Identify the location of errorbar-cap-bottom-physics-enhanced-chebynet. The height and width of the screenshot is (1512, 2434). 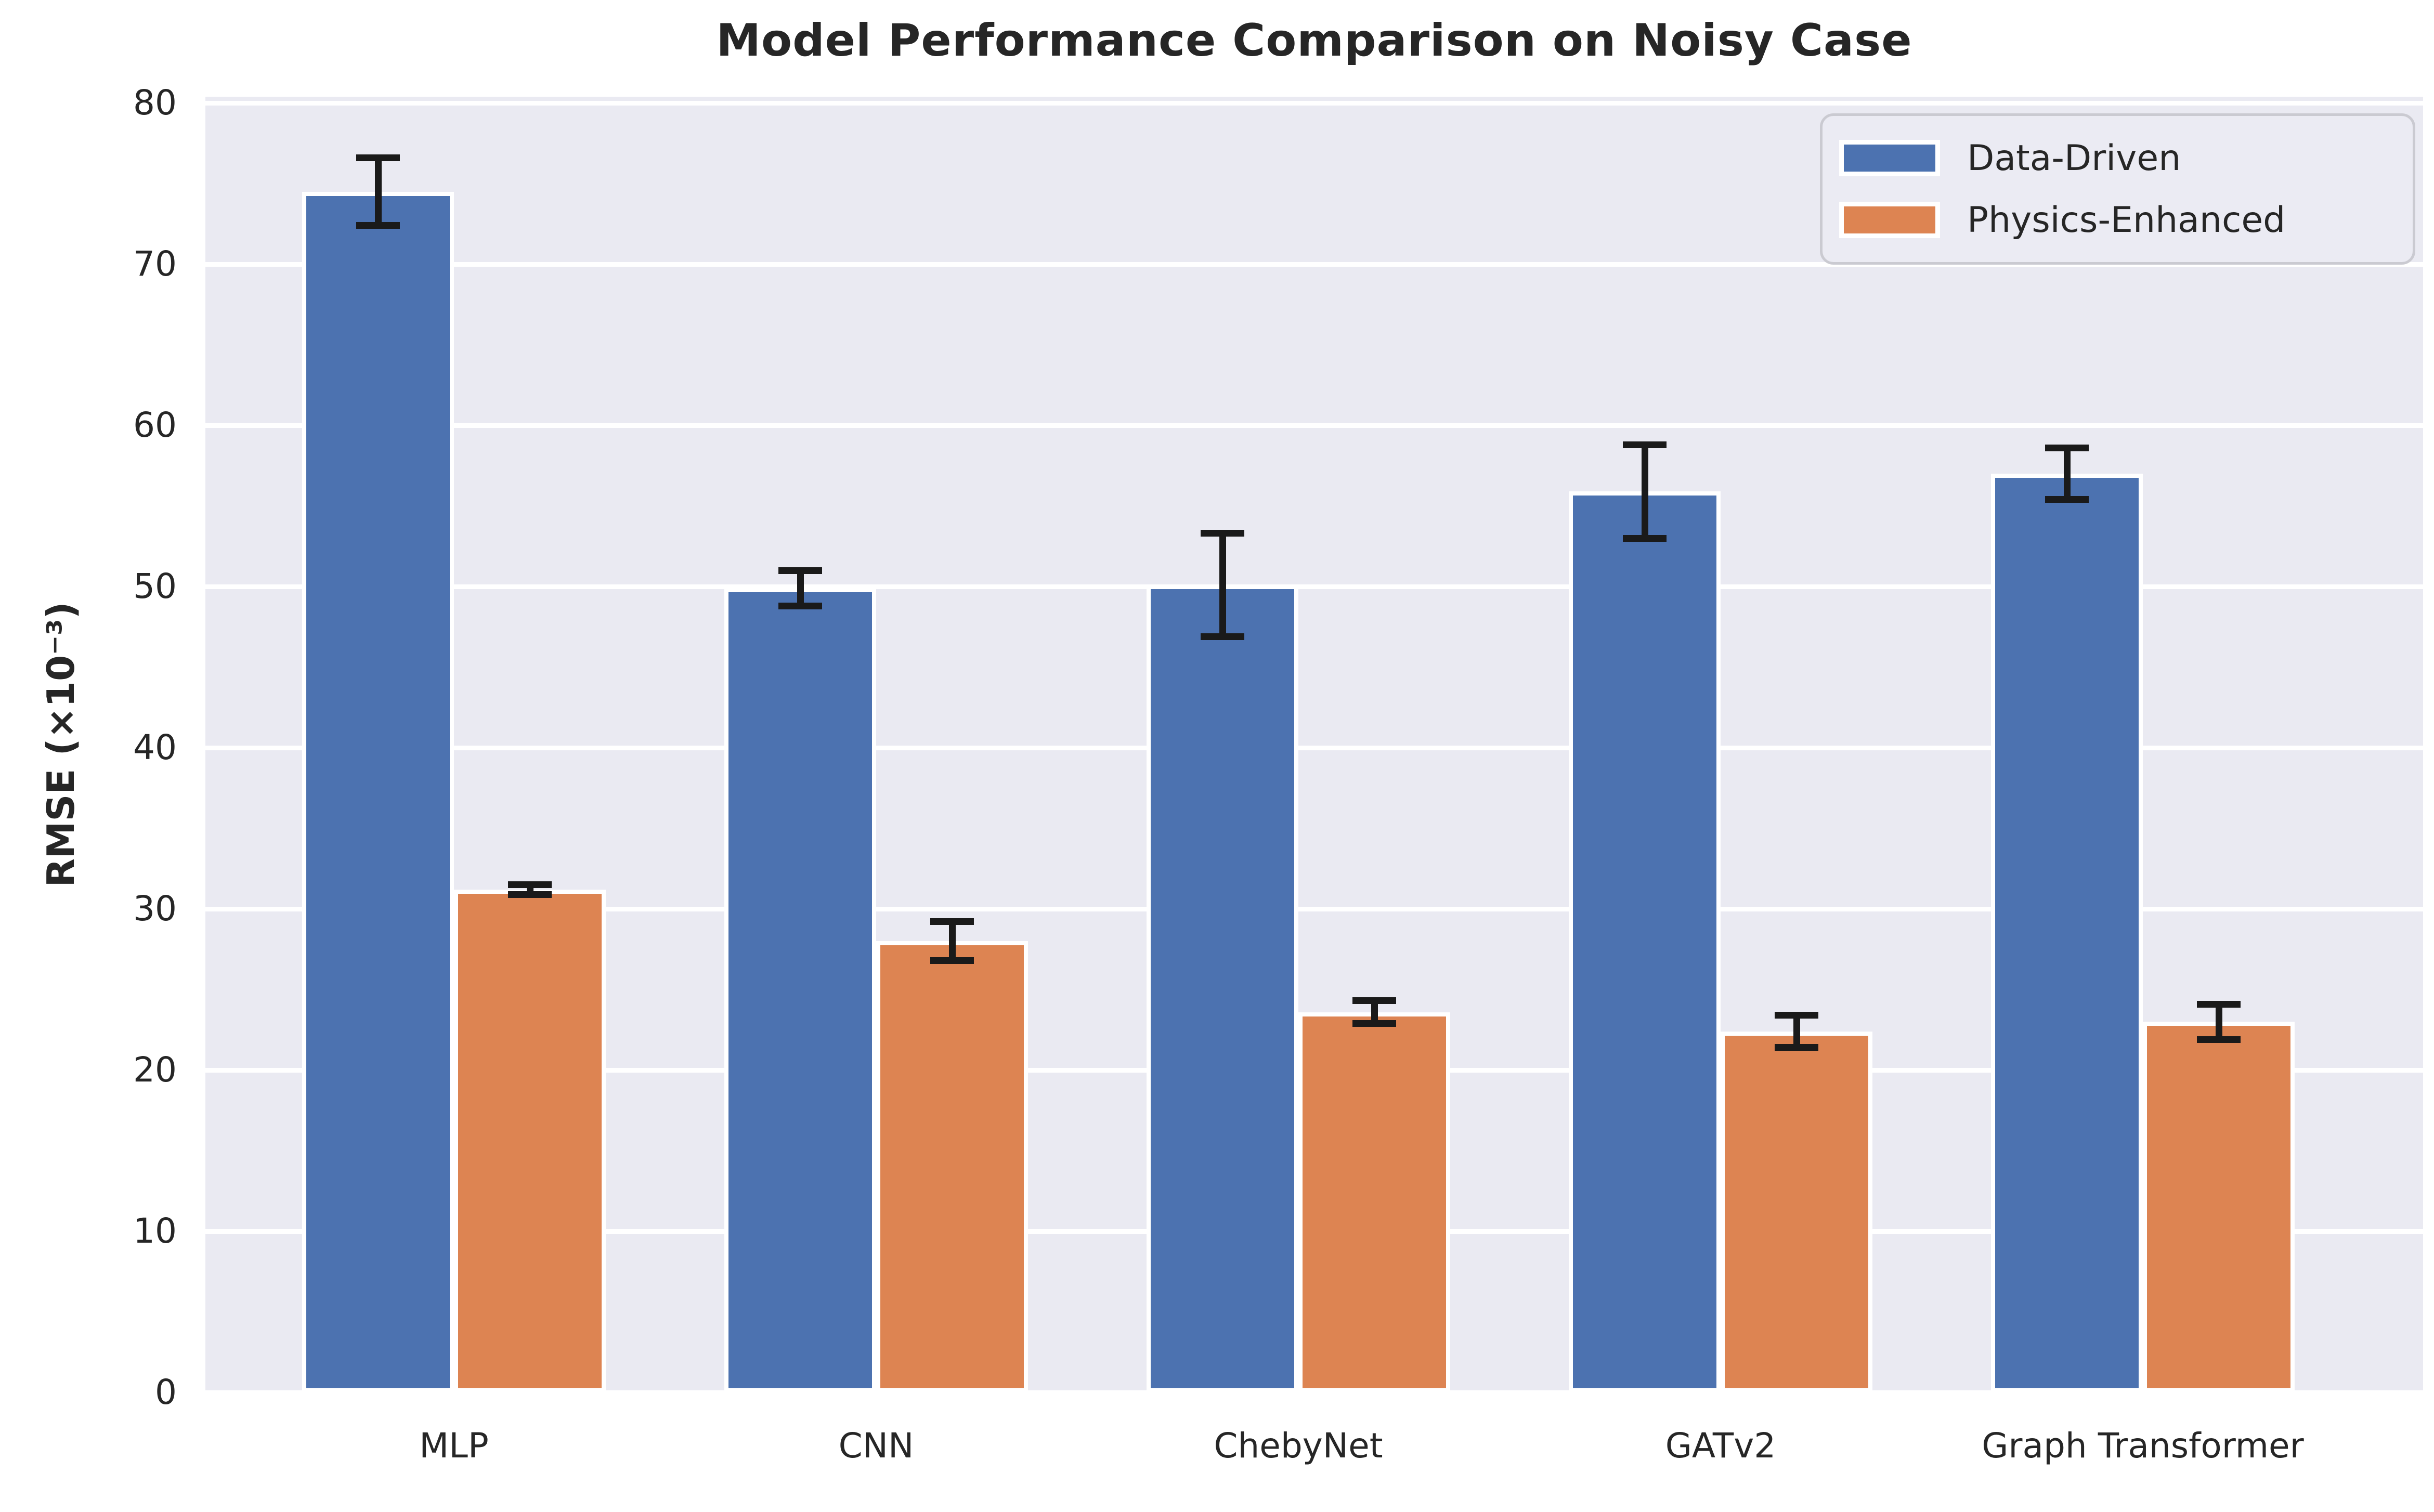
(1374, 1023).